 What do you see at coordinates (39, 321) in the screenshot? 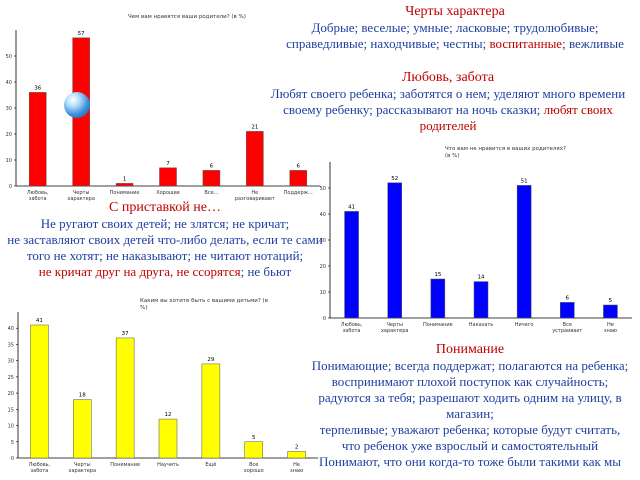
I see `data-label: 41` at bounding box center [39, 321].